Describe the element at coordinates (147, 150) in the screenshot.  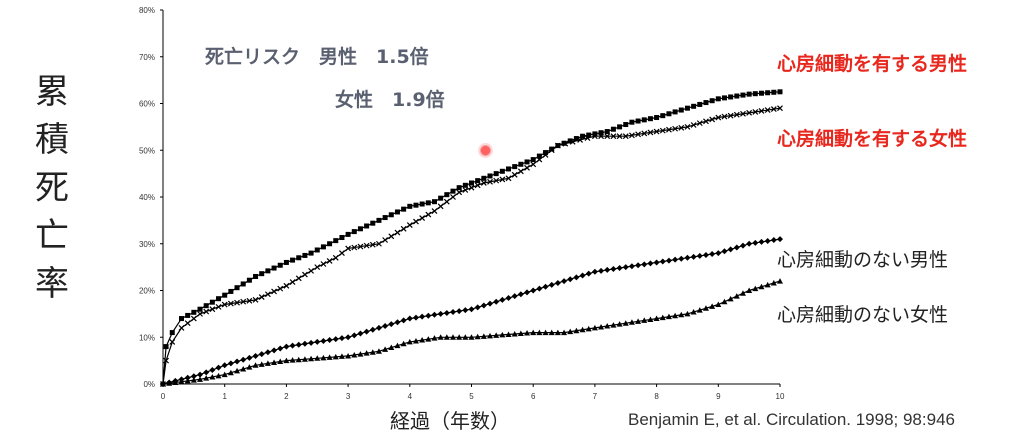
I see `y-tick-label: 50%` at that location.